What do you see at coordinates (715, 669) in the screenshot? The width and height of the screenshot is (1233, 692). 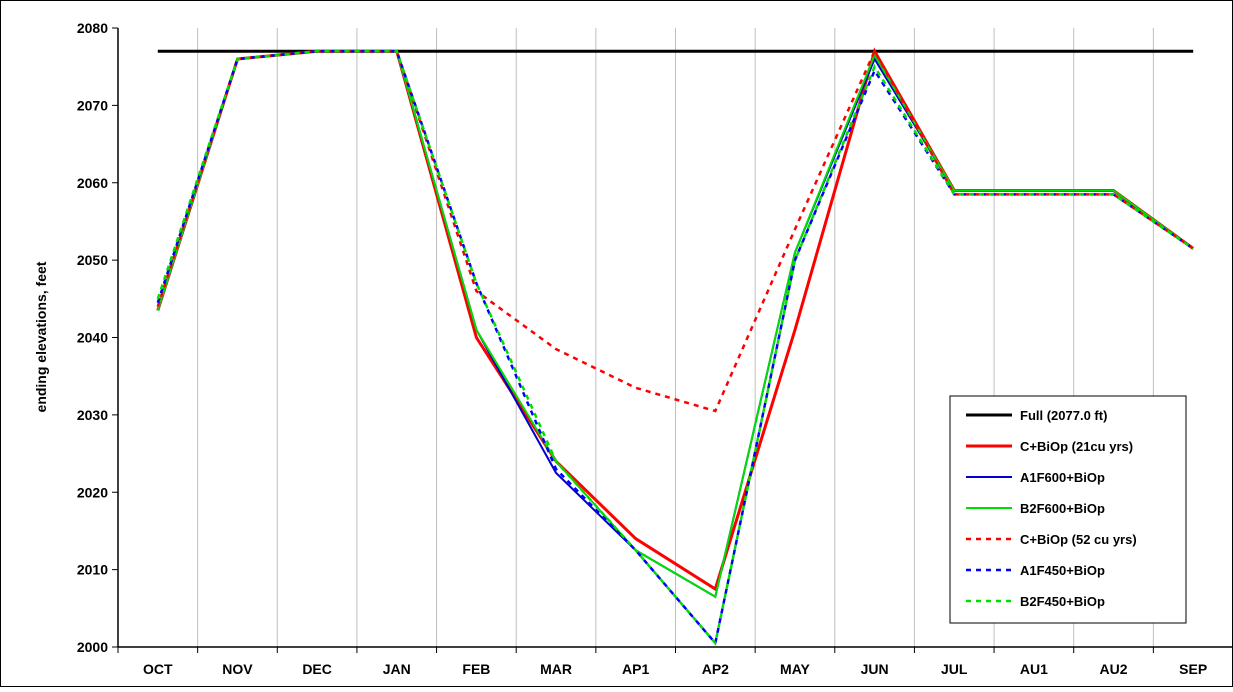 I see `x-tick-label: AP2` at bounding box center [715, 669].